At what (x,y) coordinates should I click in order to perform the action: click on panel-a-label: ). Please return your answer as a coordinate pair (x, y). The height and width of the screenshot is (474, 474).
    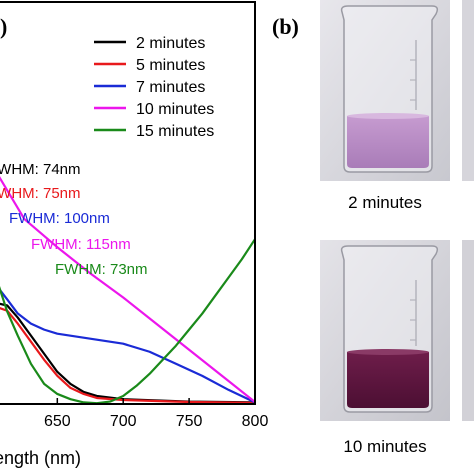
    Looking at the image, I should click on (4, 26).